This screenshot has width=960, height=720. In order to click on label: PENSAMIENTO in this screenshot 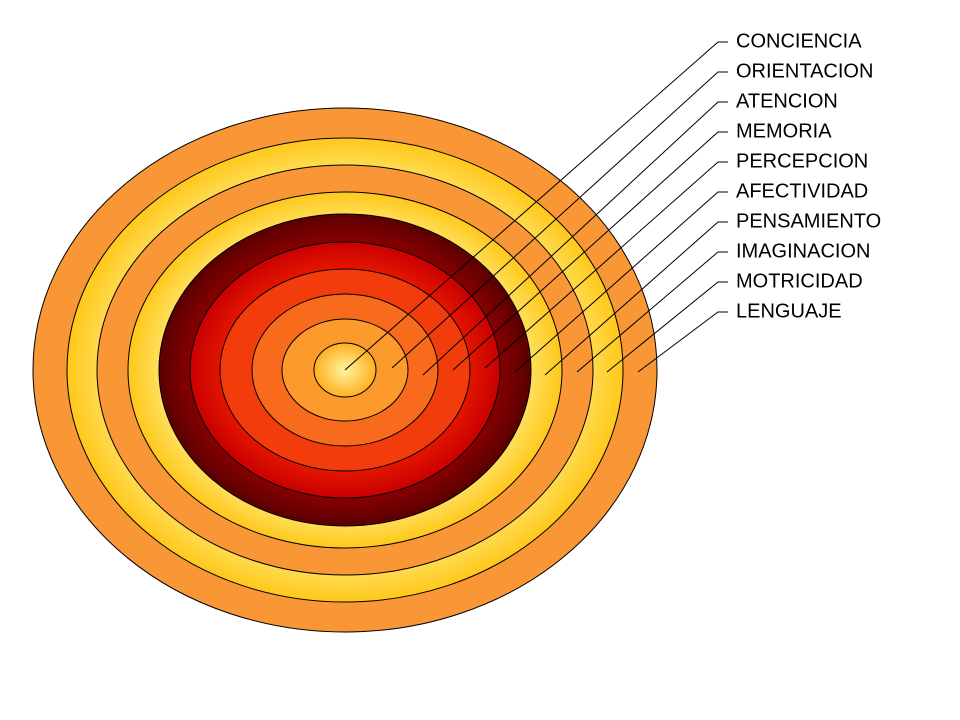, I will do `click(808, 221)`.